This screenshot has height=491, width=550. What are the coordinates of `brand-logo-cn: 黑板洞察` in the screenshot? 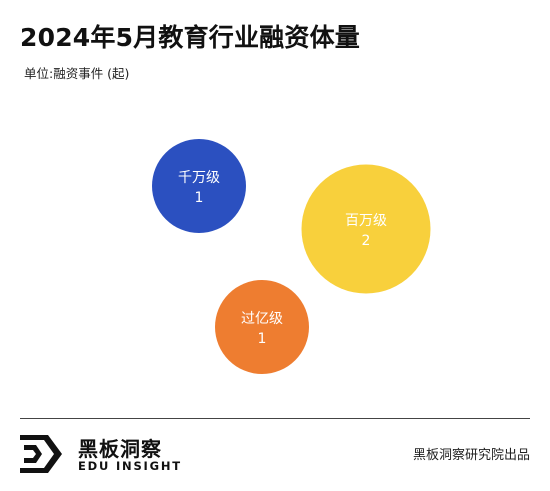 It's located at (120, 449).